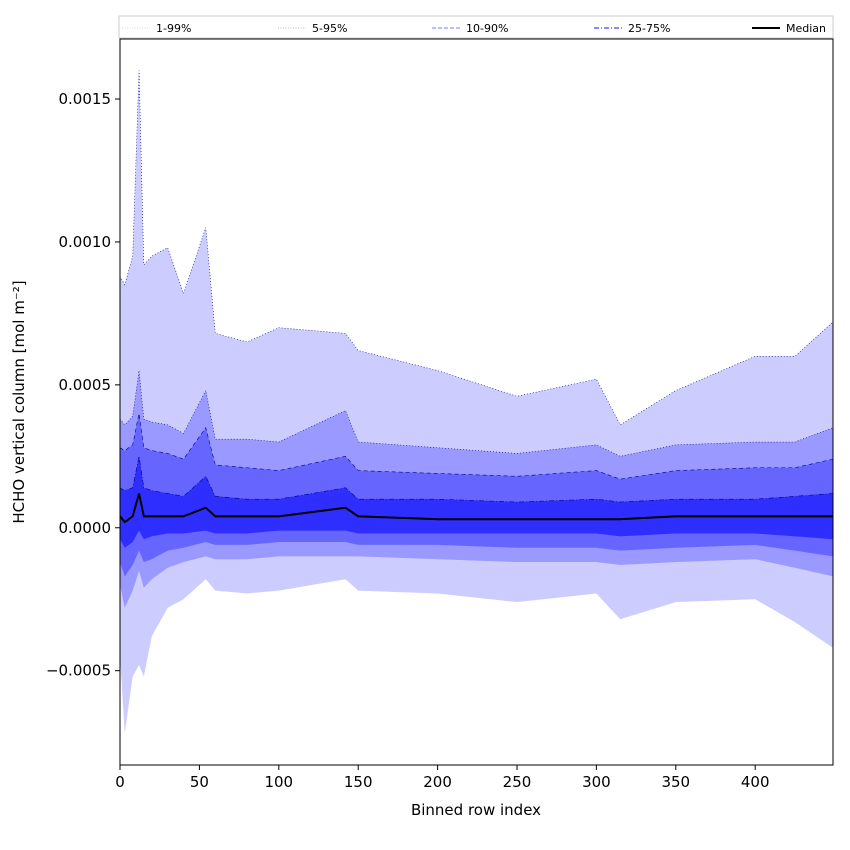  I want to click on x-axis-title: Binned row index, so click(476, 810).